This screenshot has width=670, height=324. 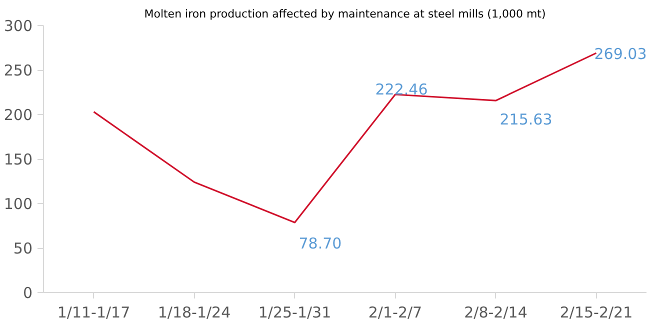 I want to click on y-tick-label: 250, so click(x=18, y=71).